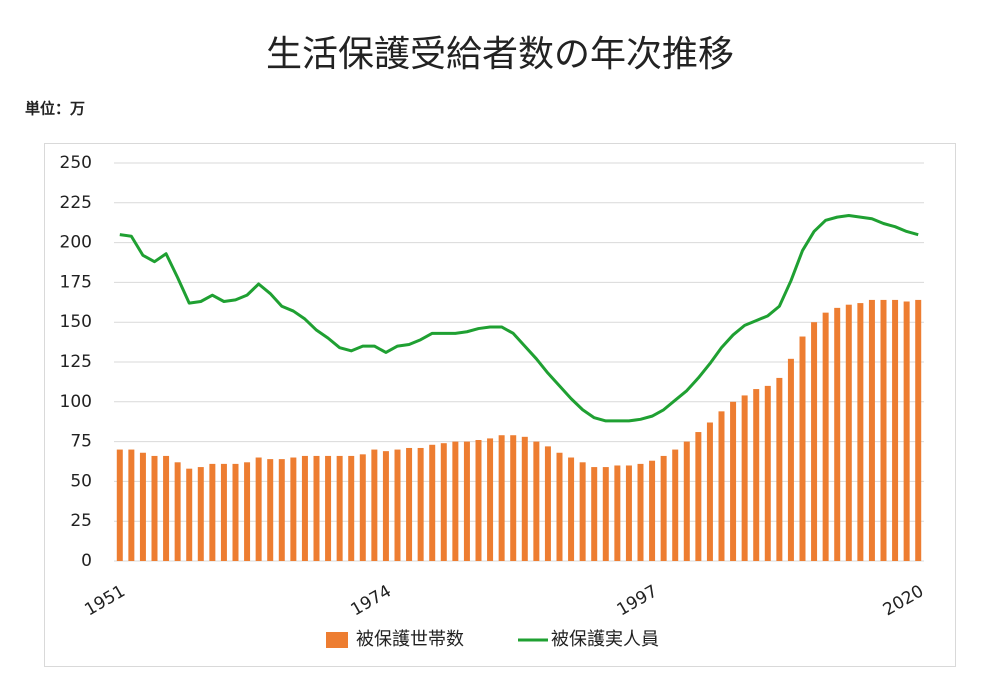 Image resolution: width=1000 pixels, height=697 pixels. I want to click on x-tick-label: 1974, so click(370, 600).